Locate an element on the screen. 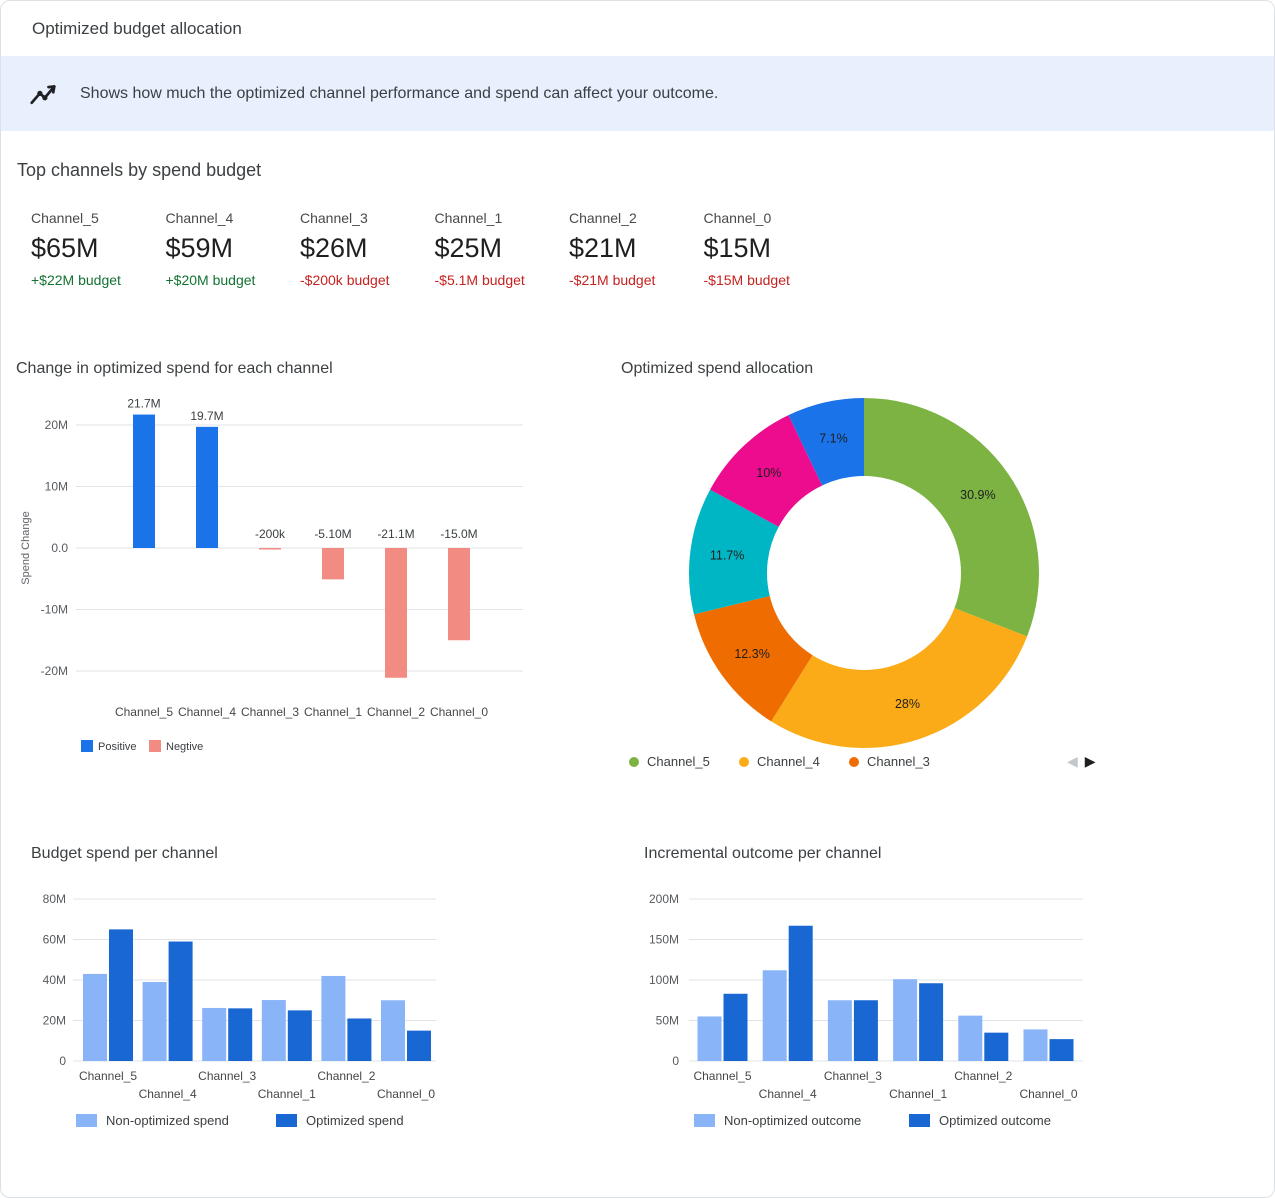 The image size is (1275, 1198). channel-budget-delta: -$21M budget is located at coordinates (612, 280).